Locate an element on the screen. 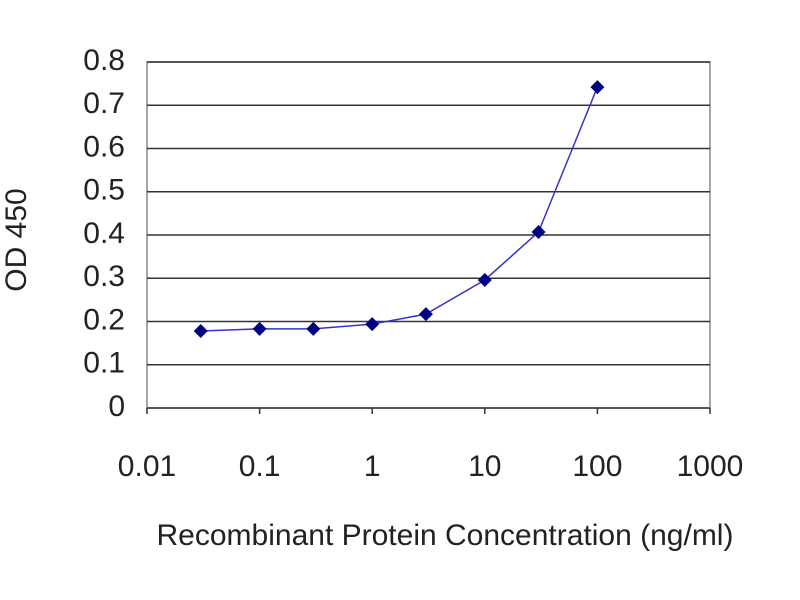 This screenshot has width=800, height=600. y-axis-label: OD 450 is located at coordinates (16, 239).